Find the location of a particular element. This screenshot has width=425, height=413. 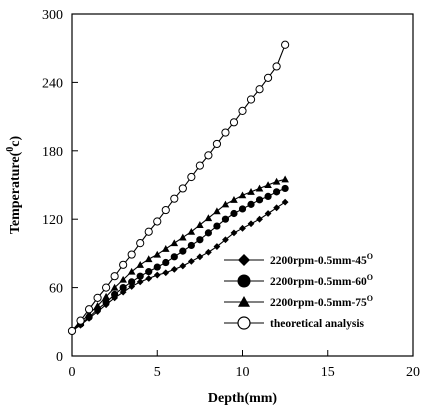

y-axis-title-superscript: 0 is located at coordinates (10, 149).